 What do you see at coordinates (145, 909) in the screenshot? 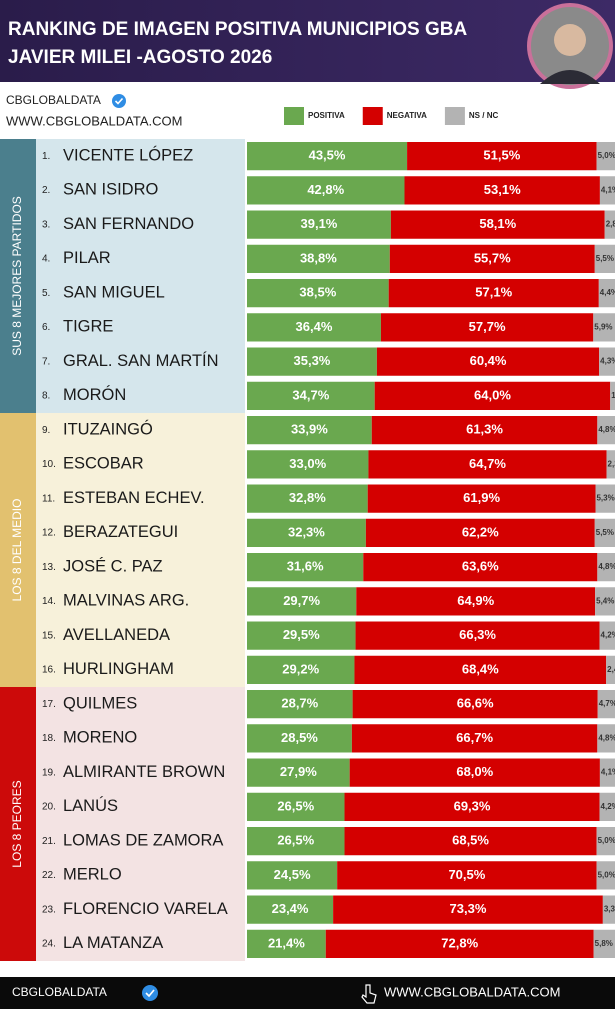
I see `category-label: FLORENCIO VARELA` at bounding box center [145, 909].